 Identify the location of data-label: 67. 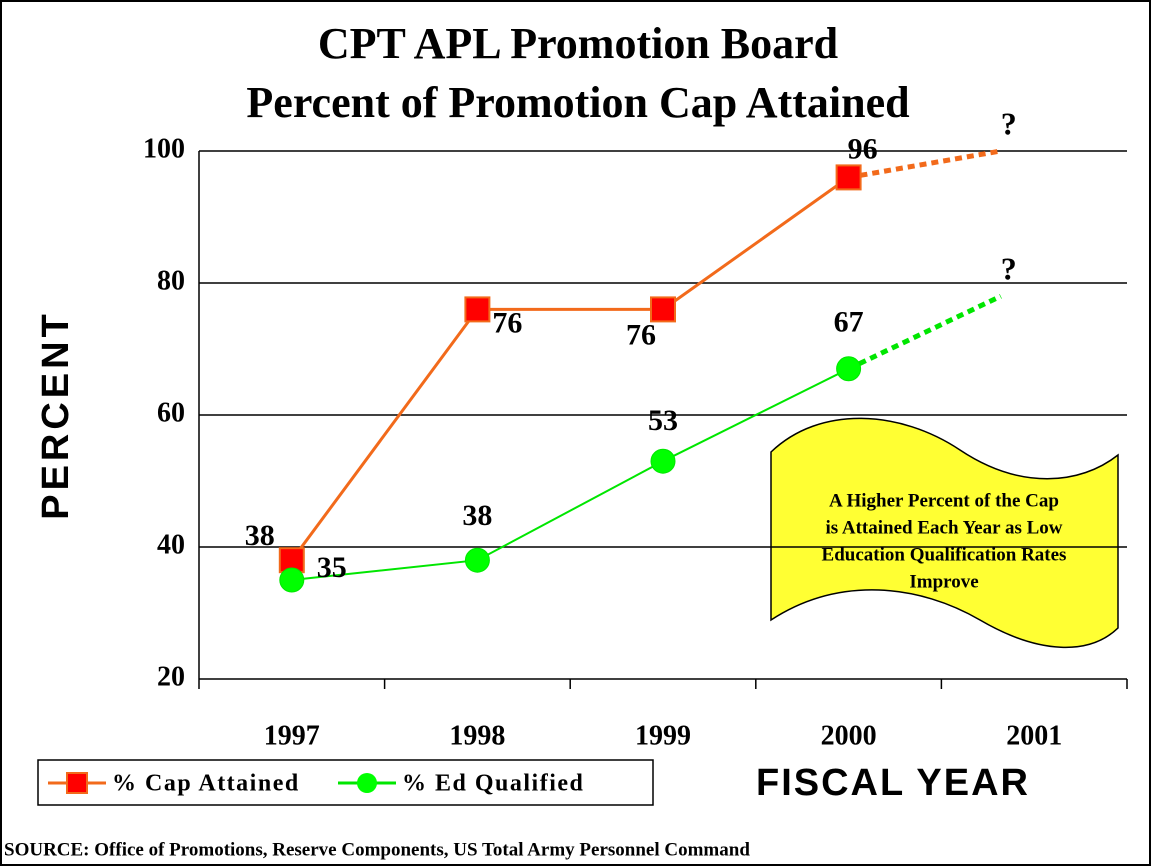
(849, 322).